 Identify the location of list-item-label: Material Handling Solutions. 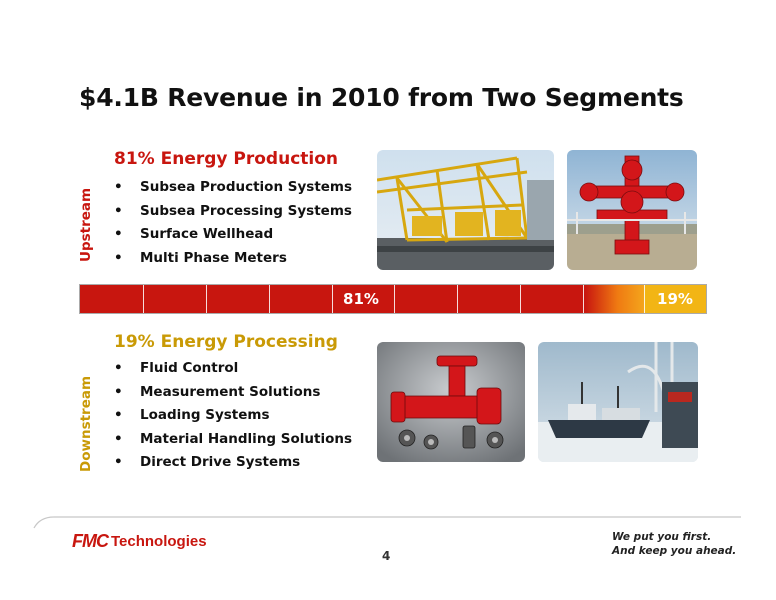
(246, 438).